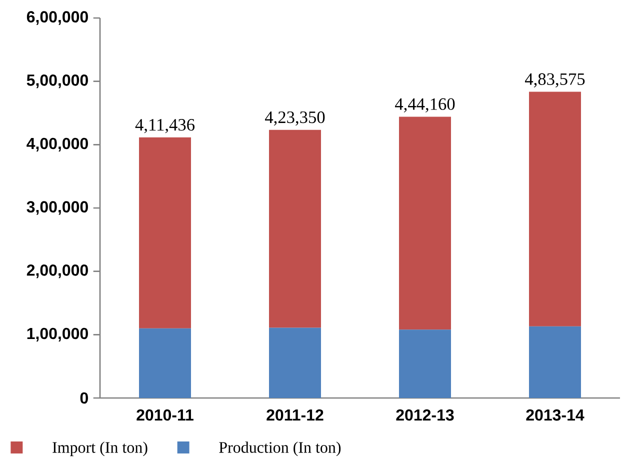 The width and height of the screenshot is (625, 467). I want to click on x-tick-label: 2011-12, so click(295, 415).